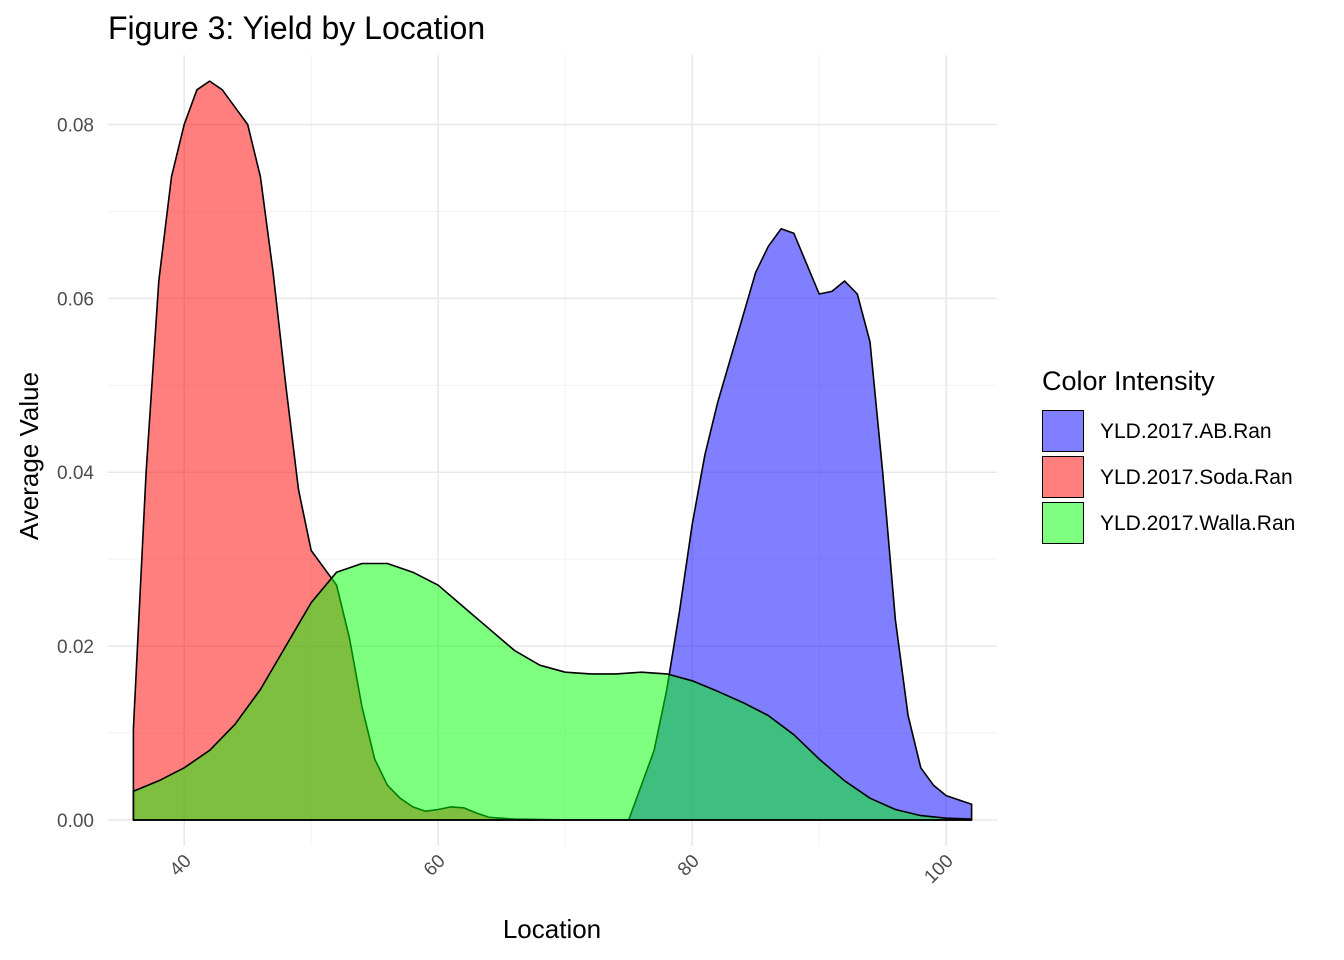  Describe the element at coordinates (1186, 431) in the screenshot. I see `legend-label: YLD.2017.AB.Ran` at that location.